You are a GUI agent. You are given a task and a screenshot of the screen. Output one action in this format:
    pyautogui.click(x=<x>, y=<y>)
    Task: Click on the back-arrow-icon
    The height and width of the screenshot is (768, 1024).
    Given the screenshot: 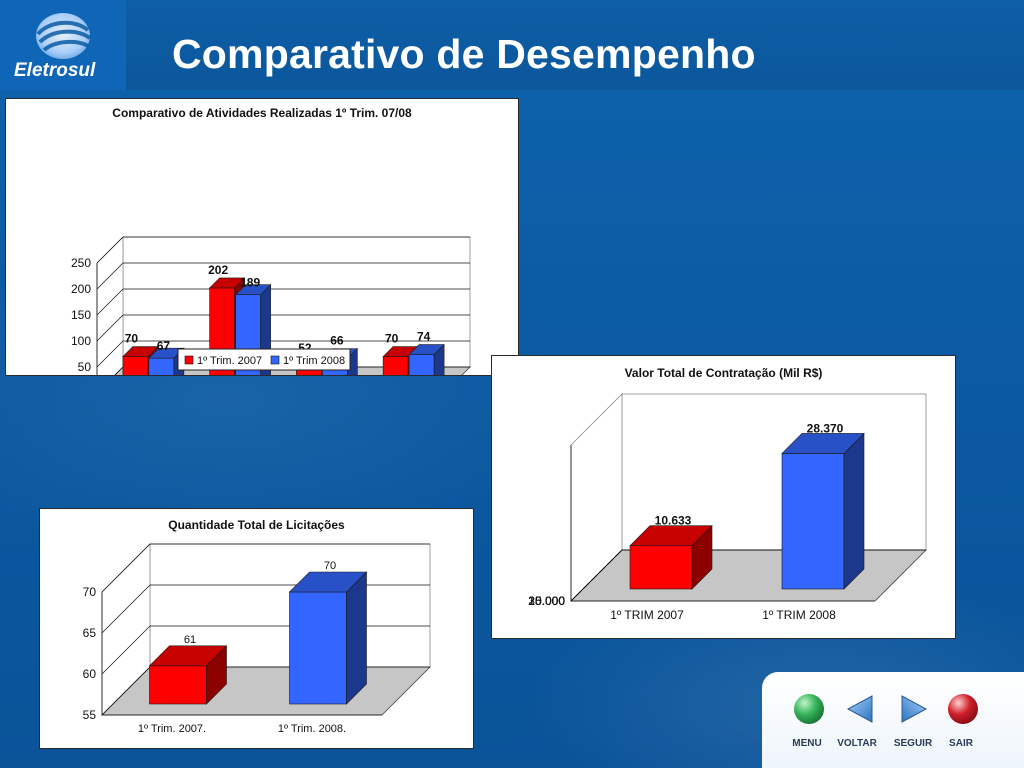 What is the action you would take?
    pyautogui.click(x=859, y=709)
    